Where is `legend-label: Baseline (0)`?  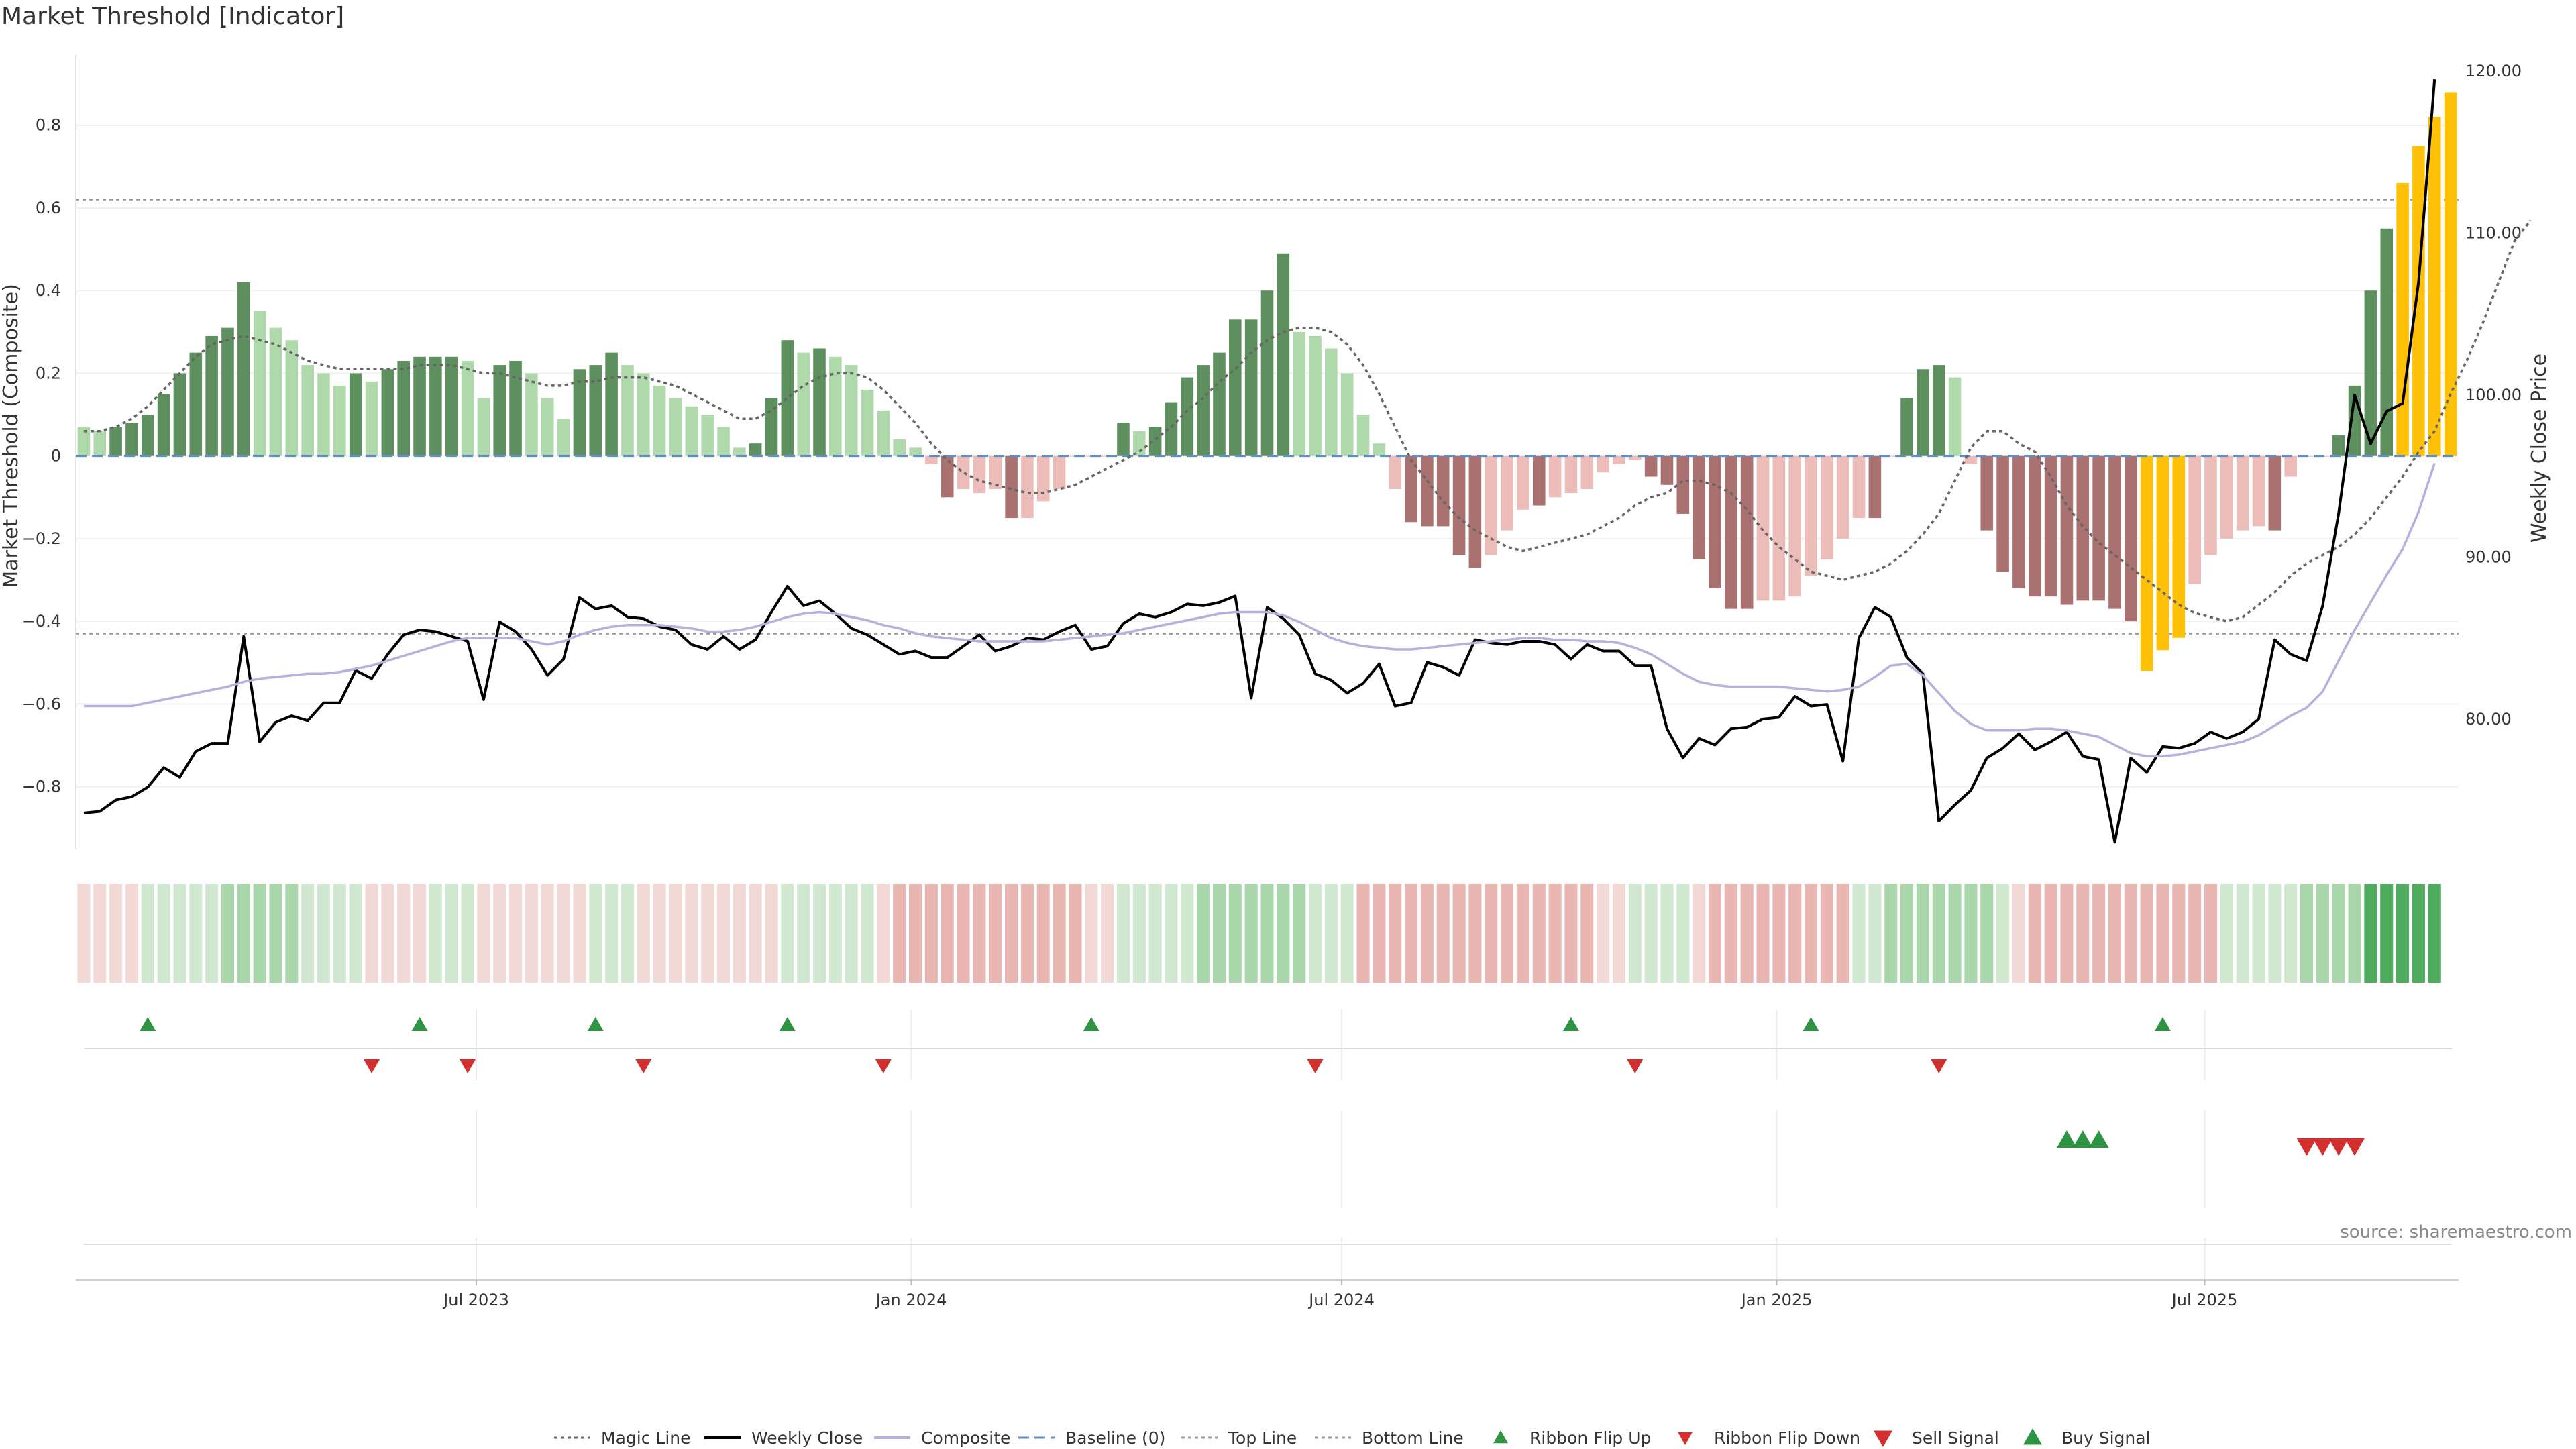 legend-label: Baseline (0) is located at coordinates (1115, 1438).